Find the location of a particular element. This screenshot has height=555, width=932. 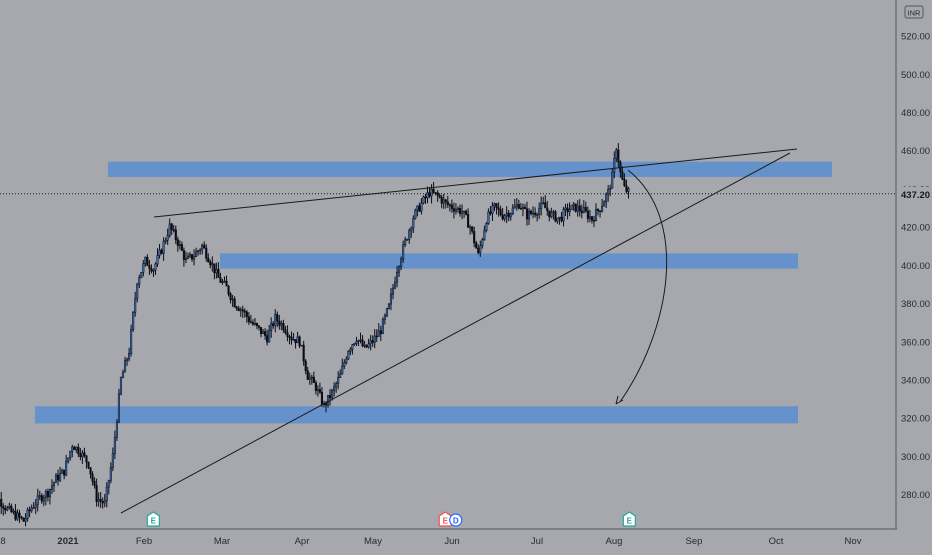

x-tick-label: Jun is located at coordinates (451, 541).